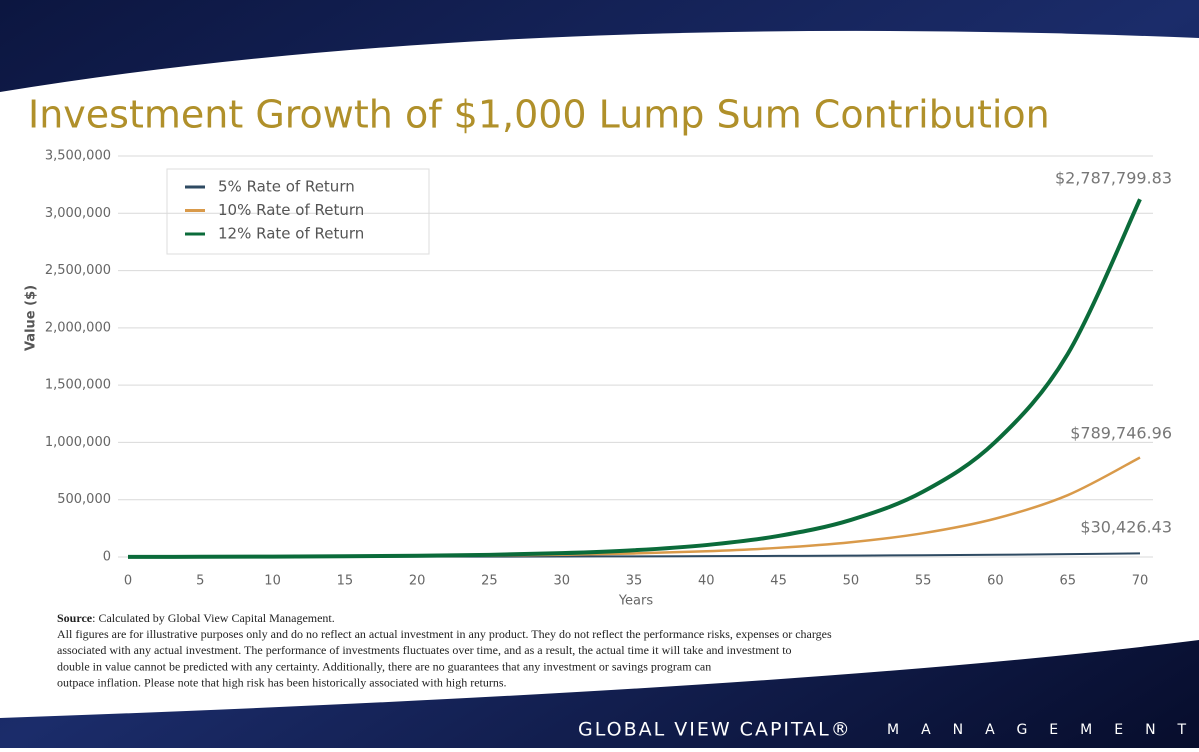  I want to click on y-tick-label: 0, so click(107, 557).